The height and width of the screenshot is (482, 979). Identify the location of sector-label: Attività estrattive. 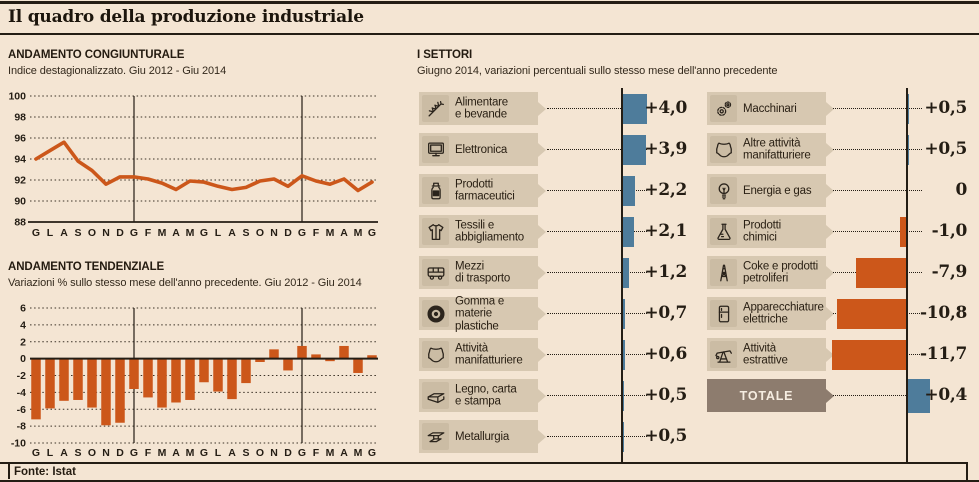
(765, 354).